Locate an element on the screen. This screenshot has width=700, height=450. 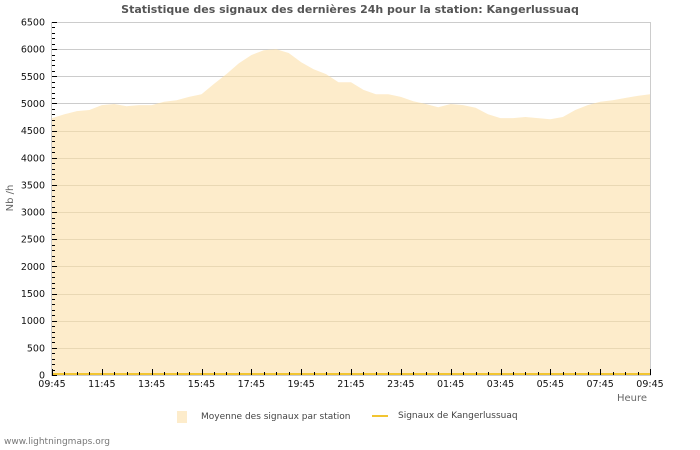
y-tick-label: 3000 is located at coordinates (33, 213).